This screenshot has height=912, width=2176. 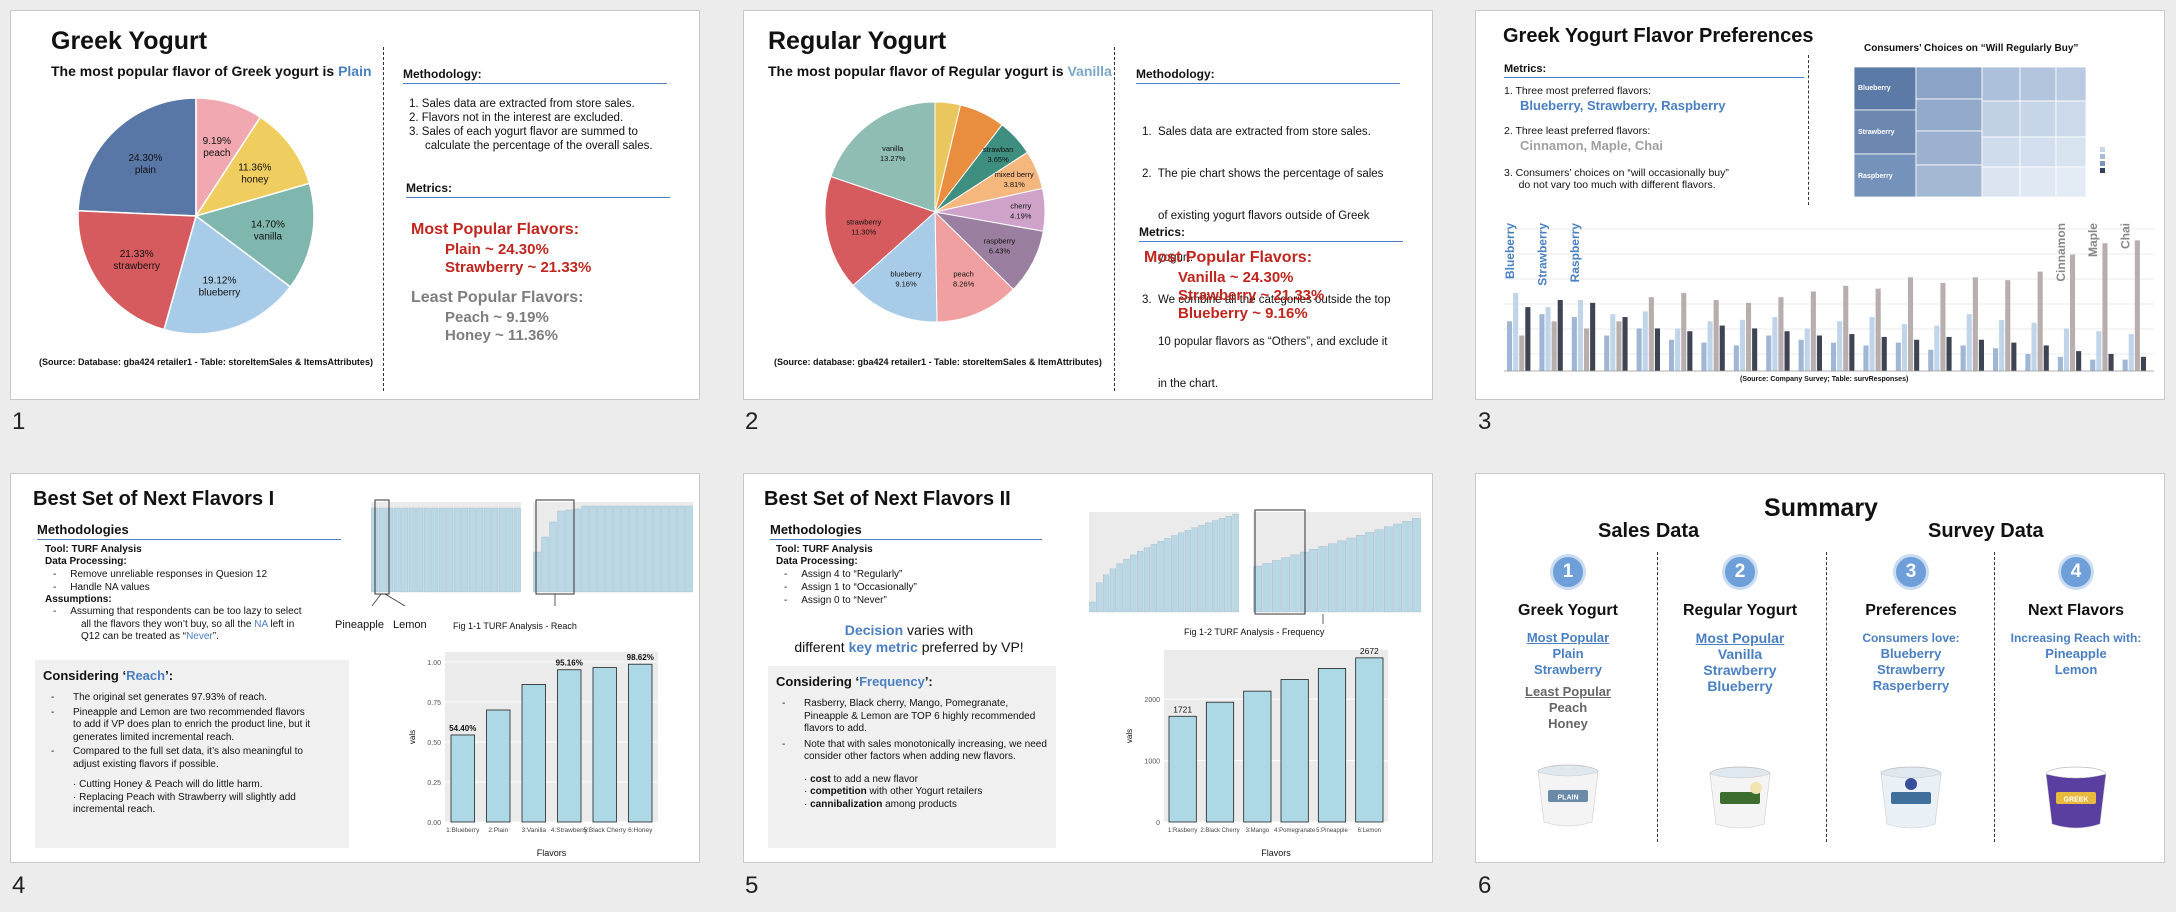 I want to click on yogurt-cup-image, so click(x=1740, y=797).